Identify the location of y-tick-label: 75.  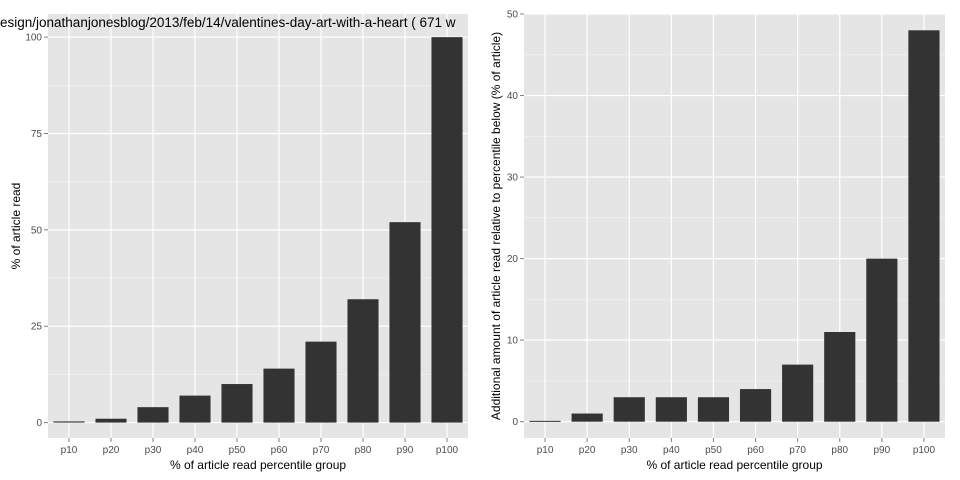
(37, 134).